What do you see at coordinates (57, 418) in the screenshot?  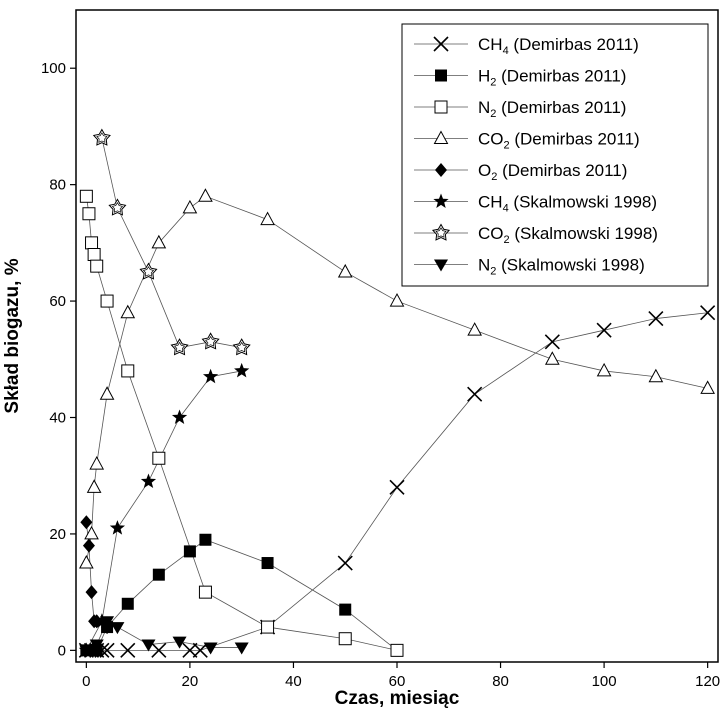 I see `y-tick-label: 40` at bounding box center [57, 418].